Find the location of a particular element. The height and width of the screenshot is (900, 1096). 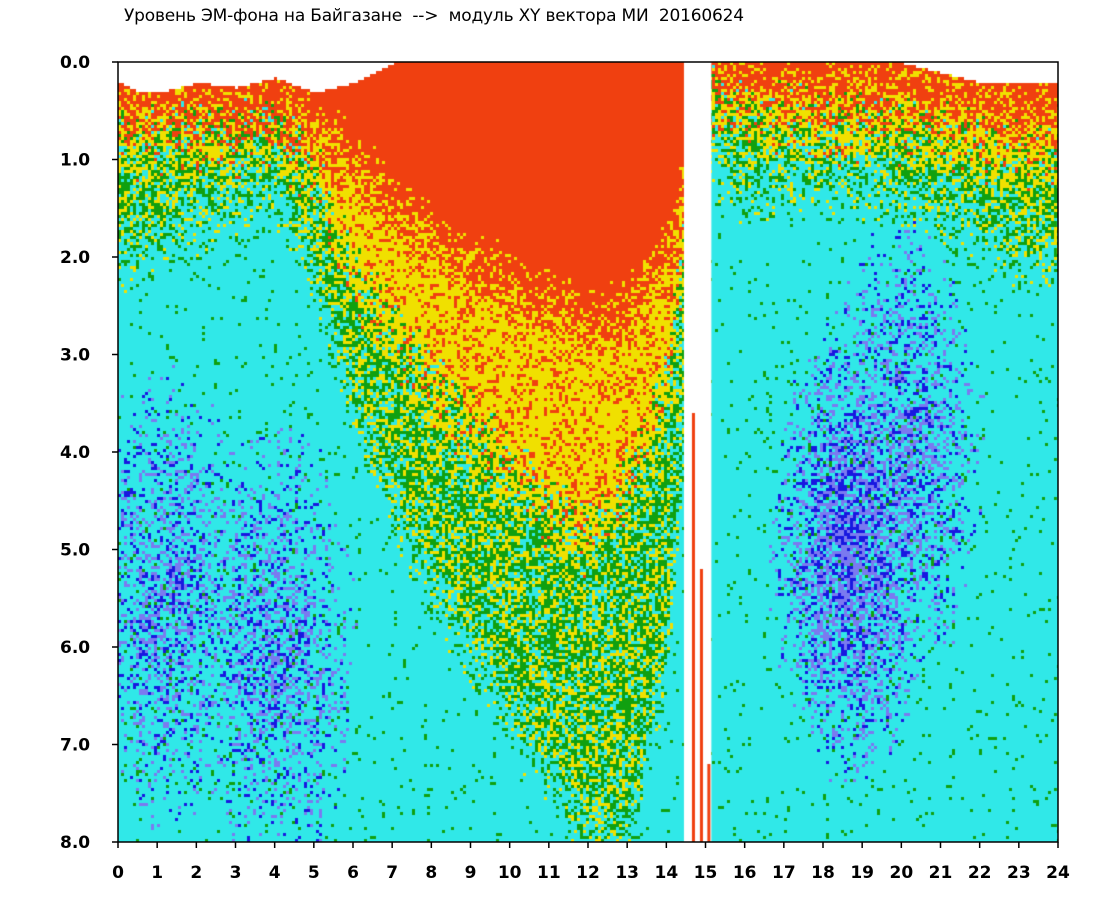

x-tick-label: 7 is located at coordinates (392, 873).